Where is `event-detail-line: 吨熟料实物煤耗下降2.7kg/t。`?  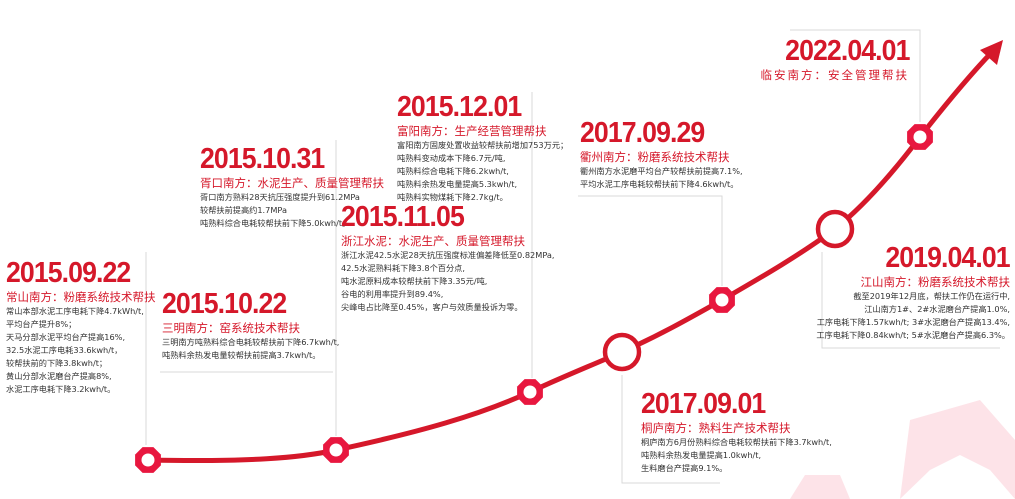
event-detail-line: 吨熟料实物煤耗下降2.7kg/t。 is located at coordinates (452, 197).